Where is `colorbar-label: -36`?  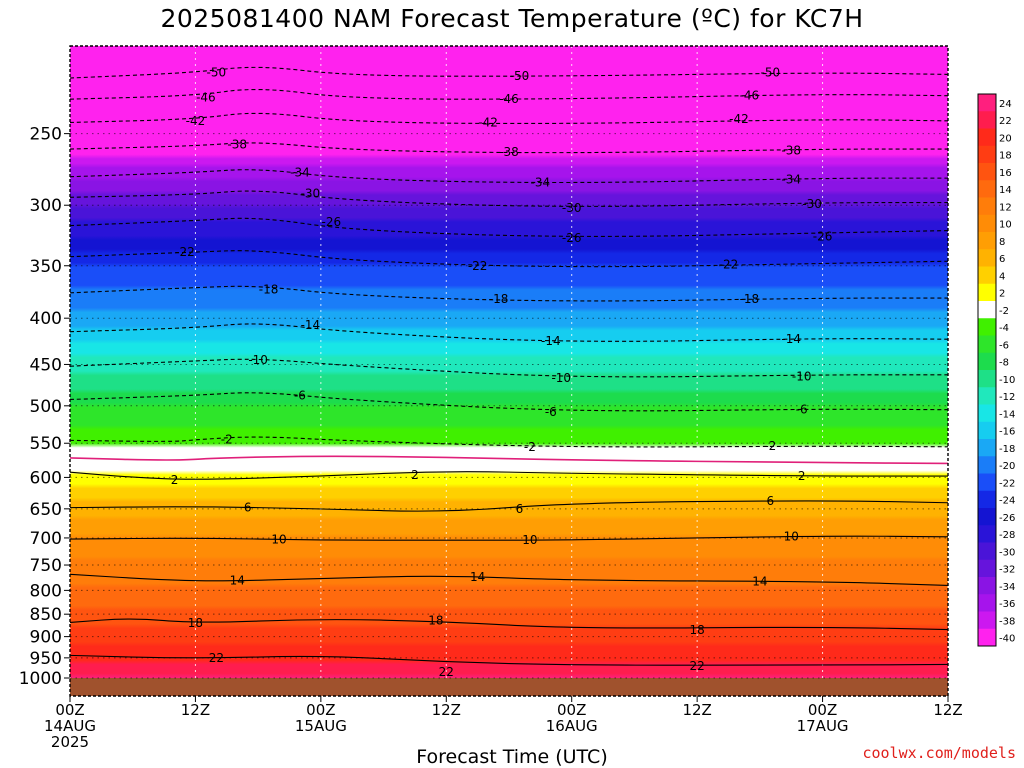
colorbar-label: -36 is located at coordinates (1007, 604).